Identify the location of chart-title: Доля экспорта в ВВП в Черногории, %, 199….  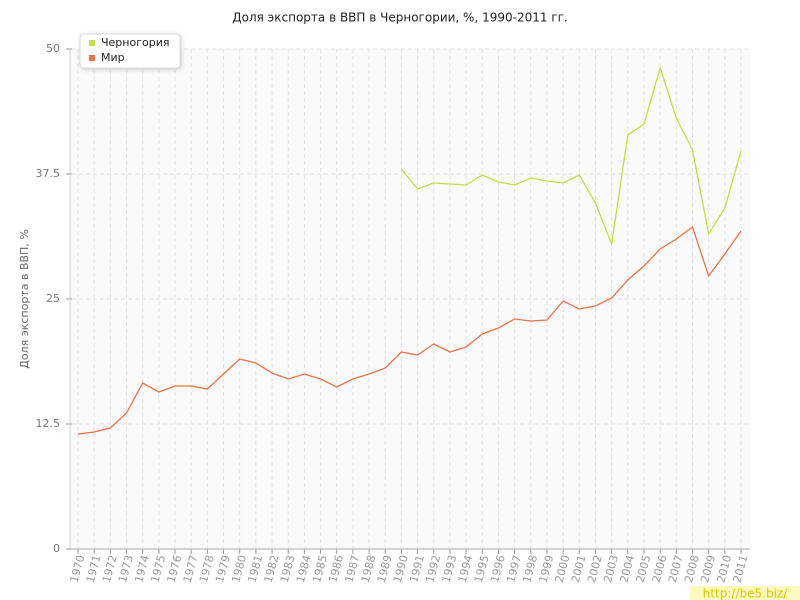
(399, 18).